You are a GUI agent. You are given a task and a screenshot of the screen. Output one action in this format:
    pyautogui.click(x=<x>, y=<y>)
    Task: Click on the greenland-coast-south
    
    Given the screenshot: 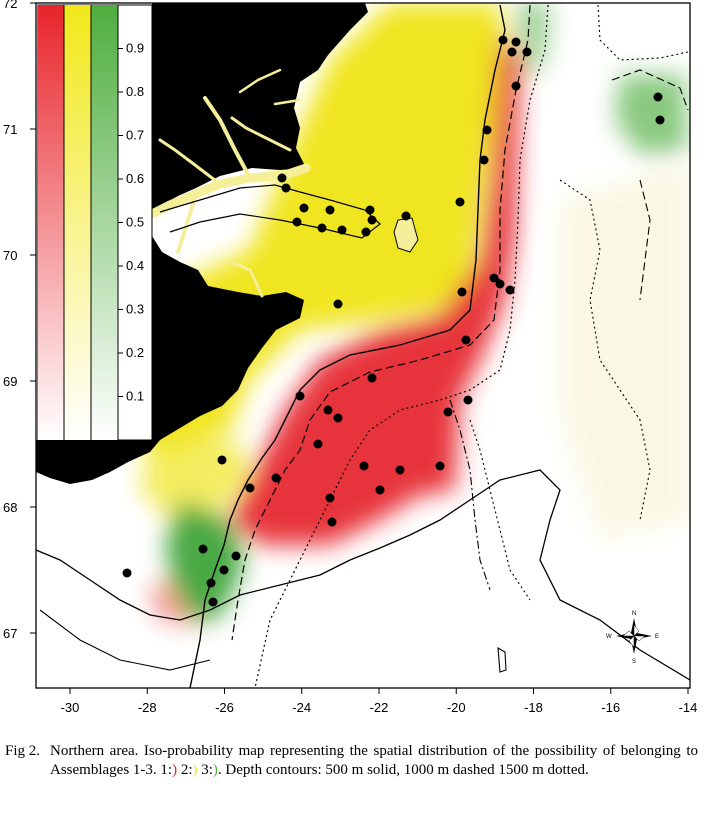 What is the action you would take?
    pyautogui.click(x=98, y=462)
    